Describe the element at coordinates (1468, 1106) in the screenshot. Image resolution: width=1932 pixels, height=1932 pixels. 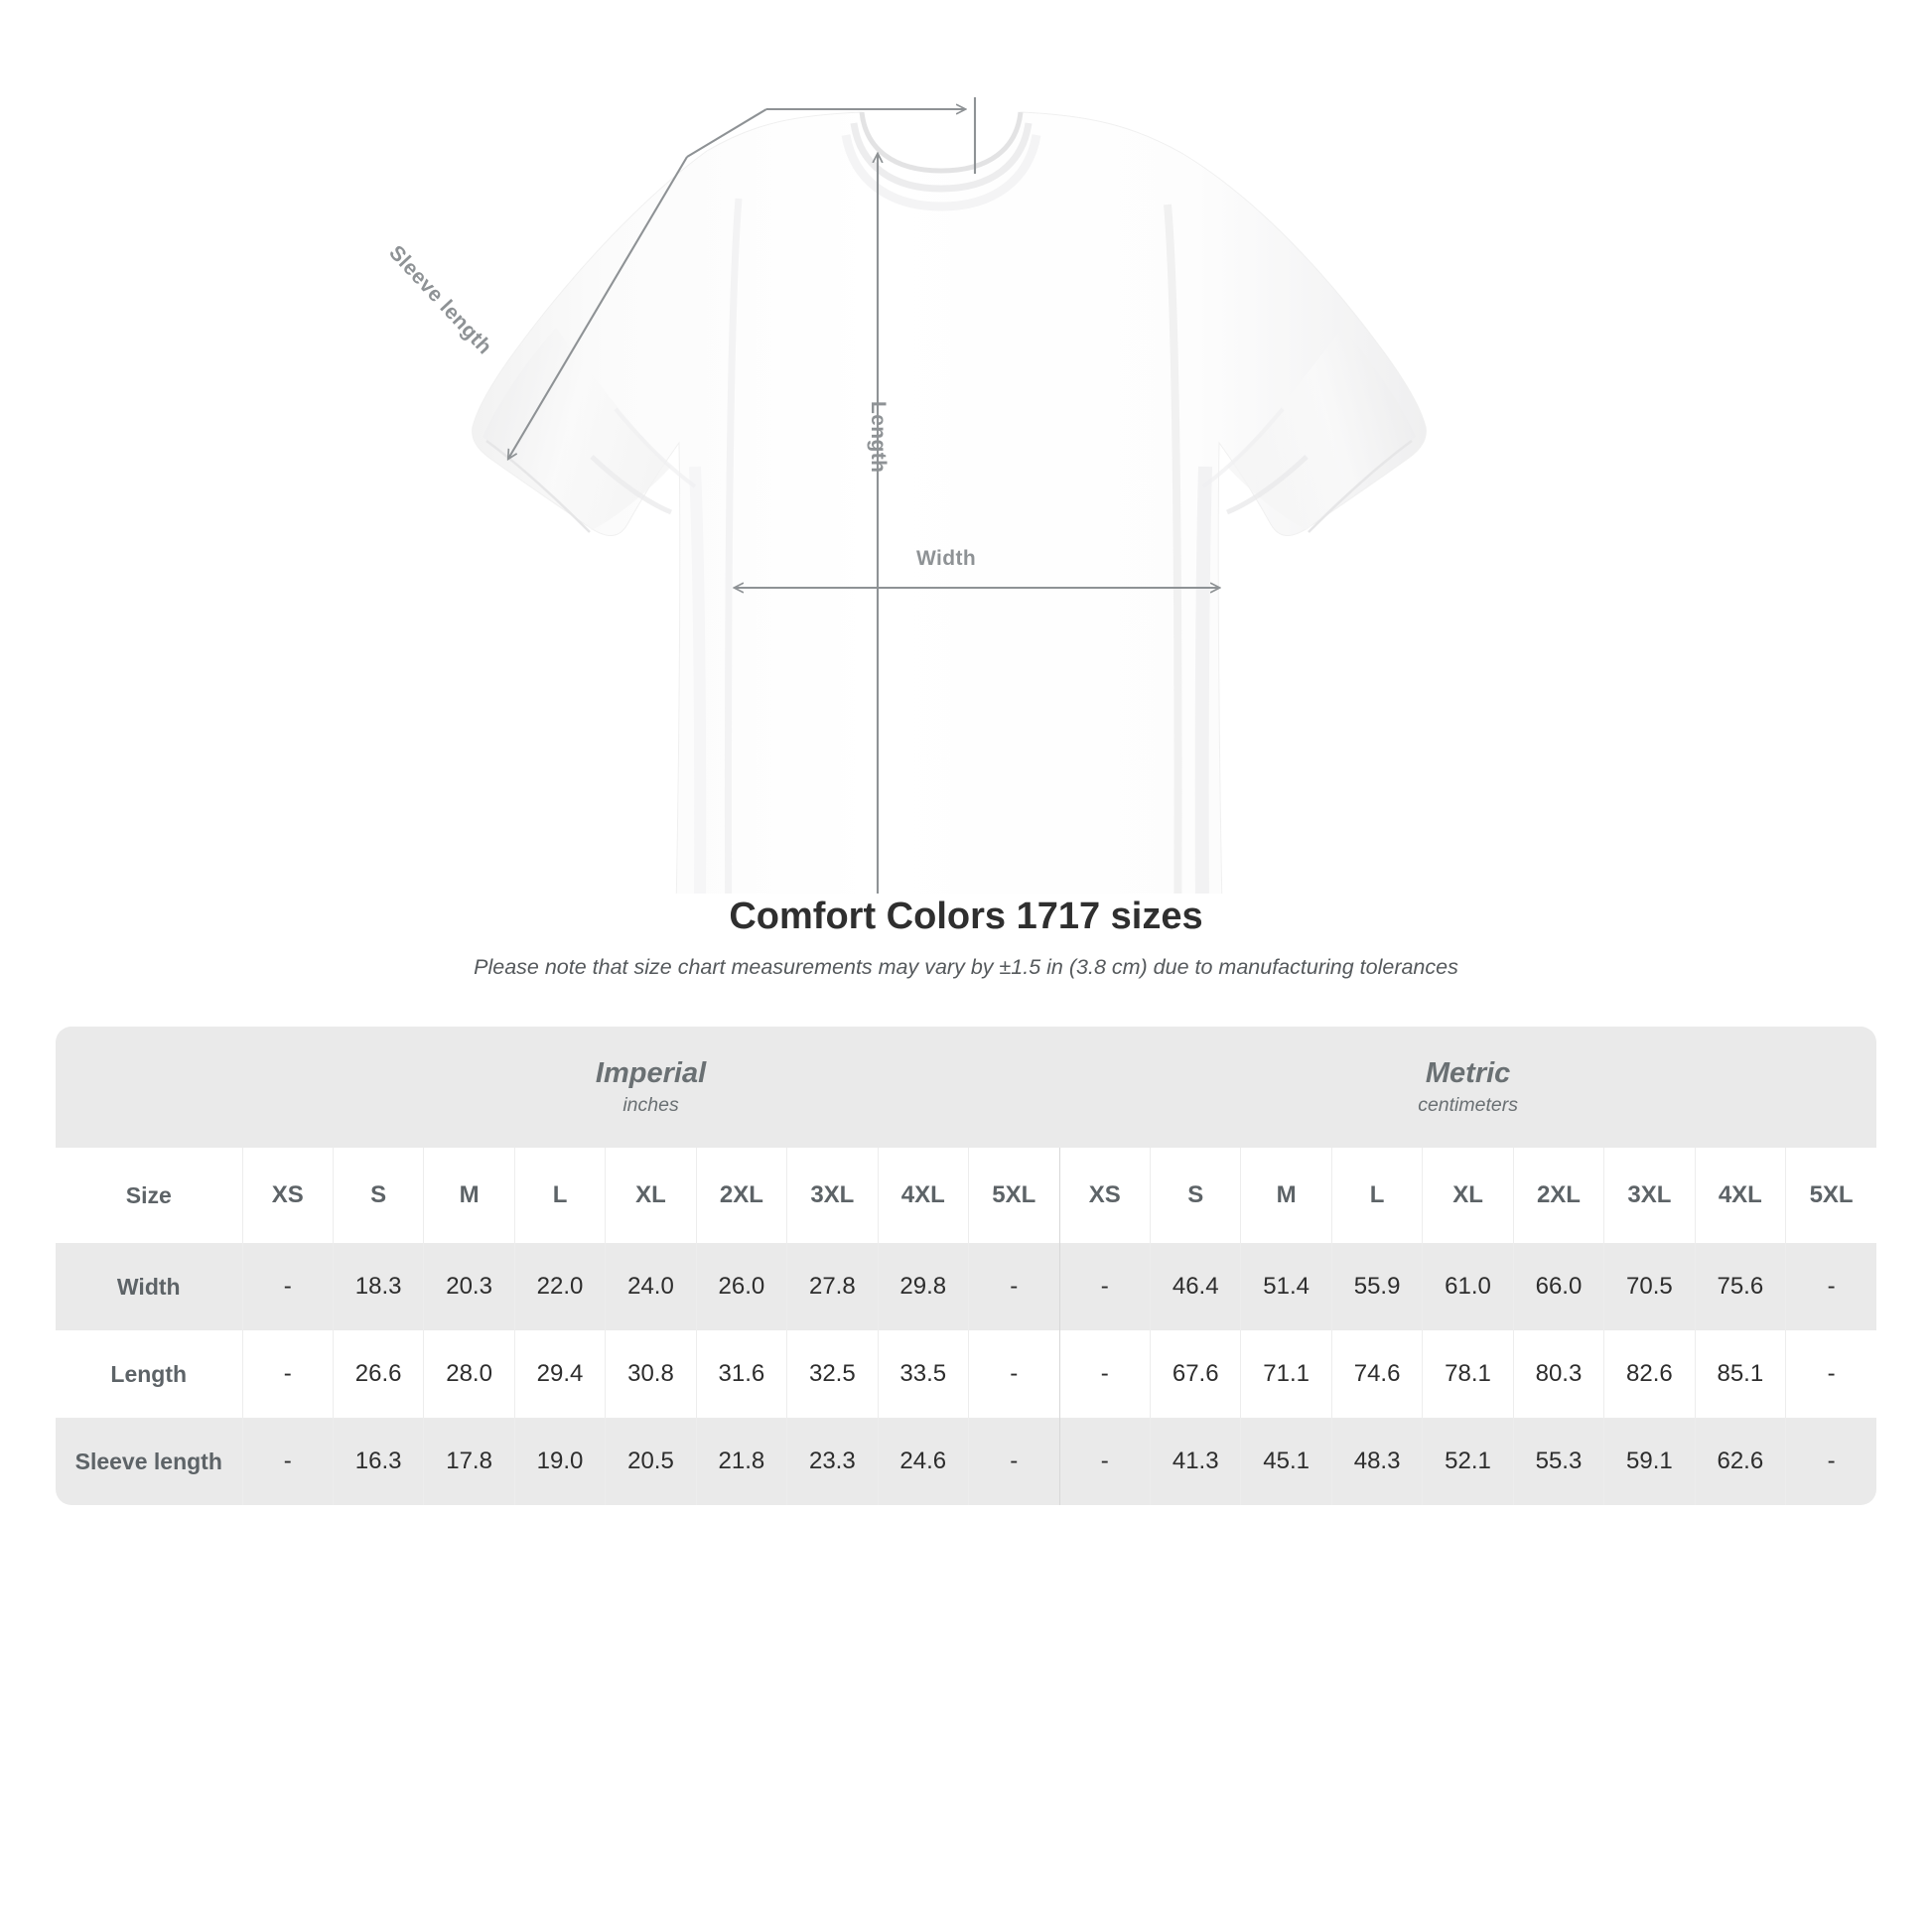
I see `unit-group-subtitle: centimeters` at that location.